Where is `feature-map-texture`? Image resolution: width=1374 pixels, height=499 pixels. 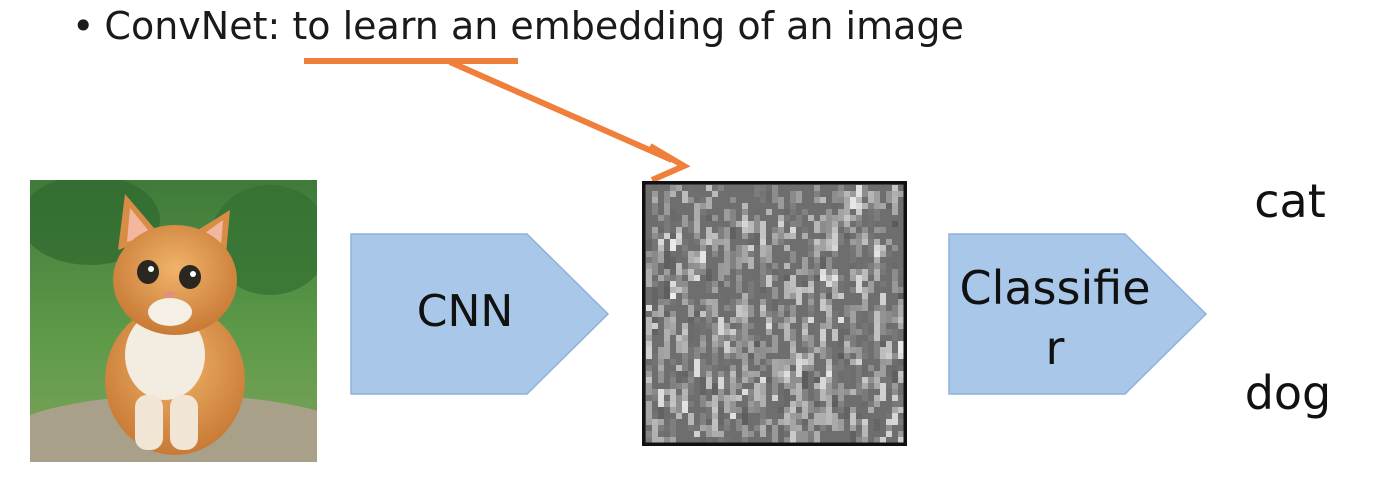 feature-map-texture is located at coordinates (775, 315).